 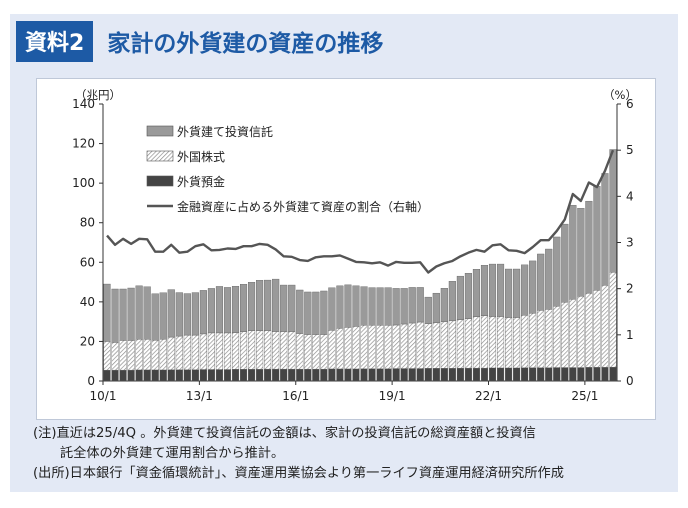 What do you see at coordinates (392, 396) in the screenshot?
I see `x-tick-label: 19/1` at bounding box center [392, 396].